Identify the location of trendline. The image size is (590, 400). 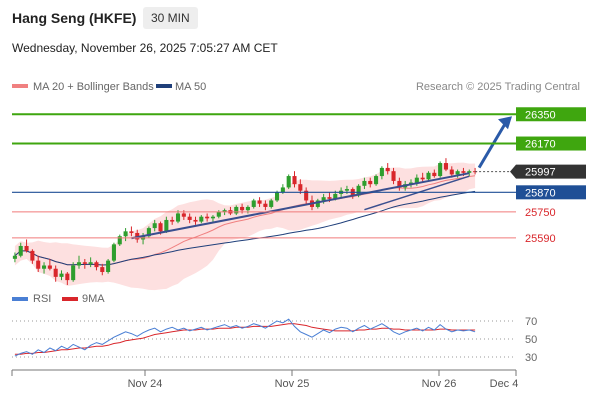
(300, 206).